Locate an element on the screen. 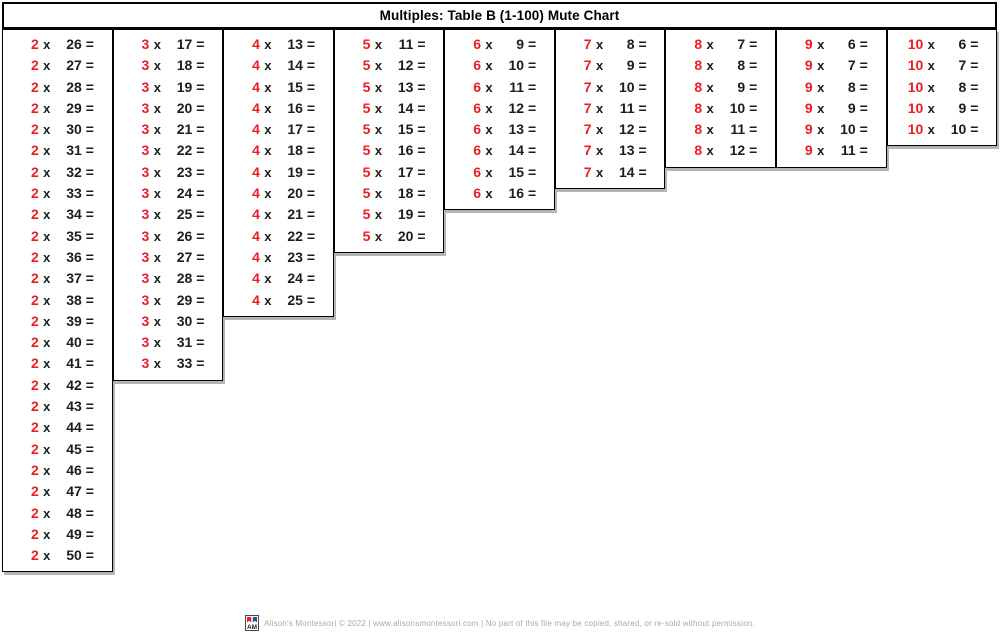  multiplier: 6 is located at coordinates (477, 129).